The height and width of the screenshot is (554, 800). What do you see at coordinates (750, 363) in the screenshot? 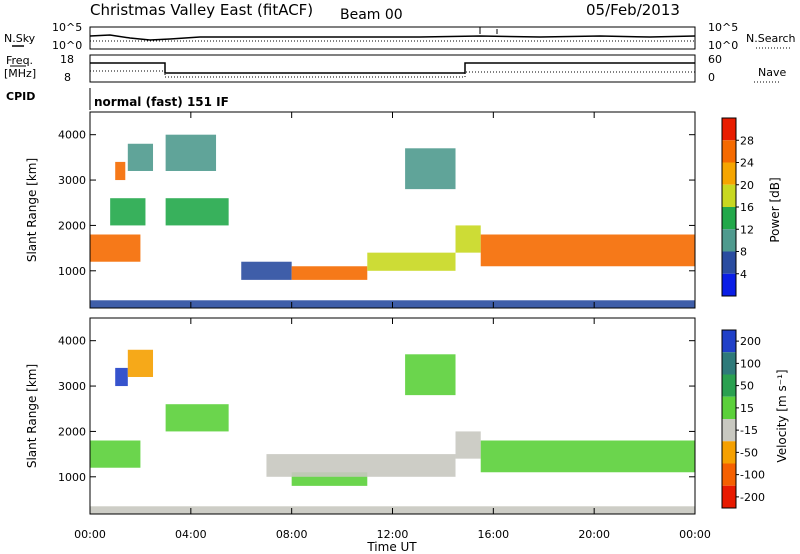
I see `colorbar-tick-label: 100` at bounding box center [750, 363].